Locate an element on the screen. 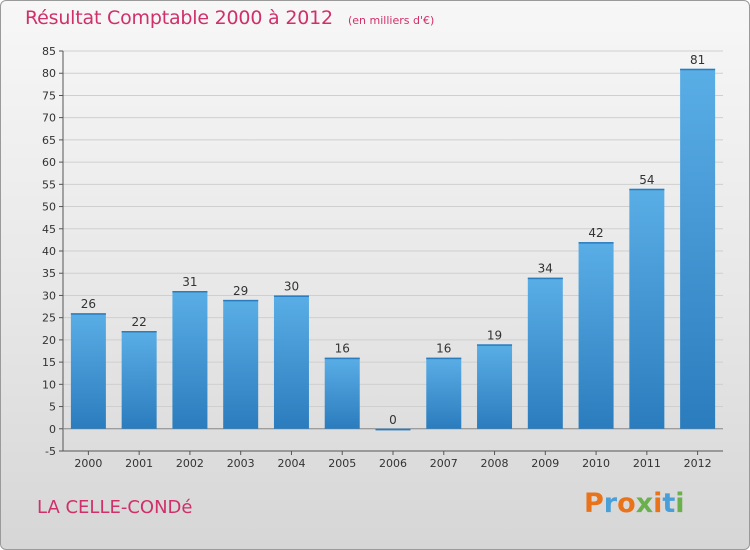 This screenshot has width=750, height=550. y-tick-label: 45 is located at coordinates (49, 229).